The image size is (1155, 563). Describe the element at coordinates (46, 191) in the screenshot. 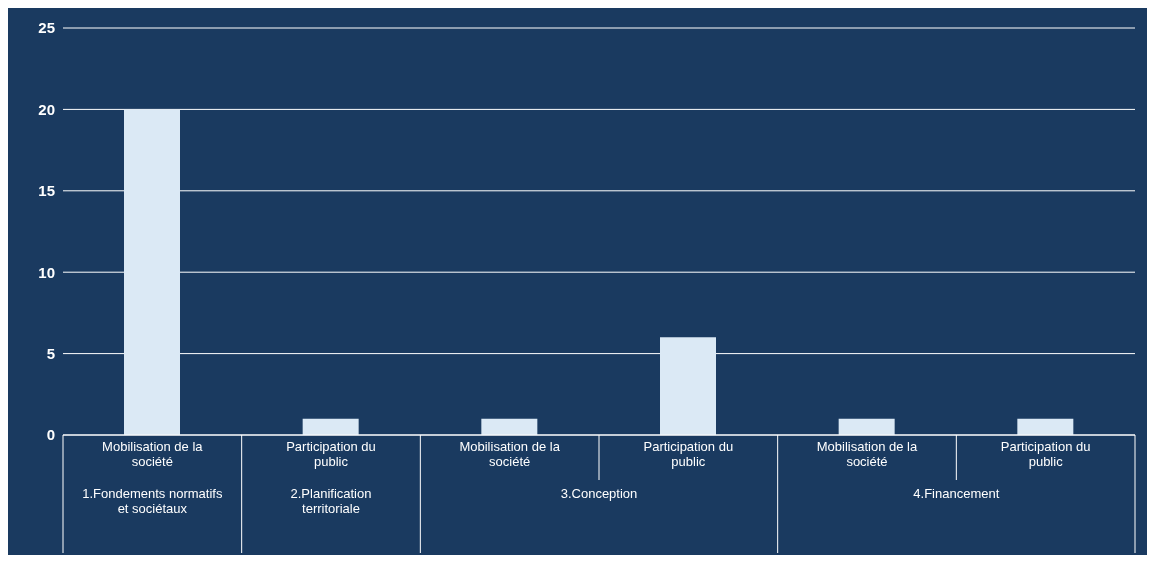

I see `y-tick-label: 15` at that location.